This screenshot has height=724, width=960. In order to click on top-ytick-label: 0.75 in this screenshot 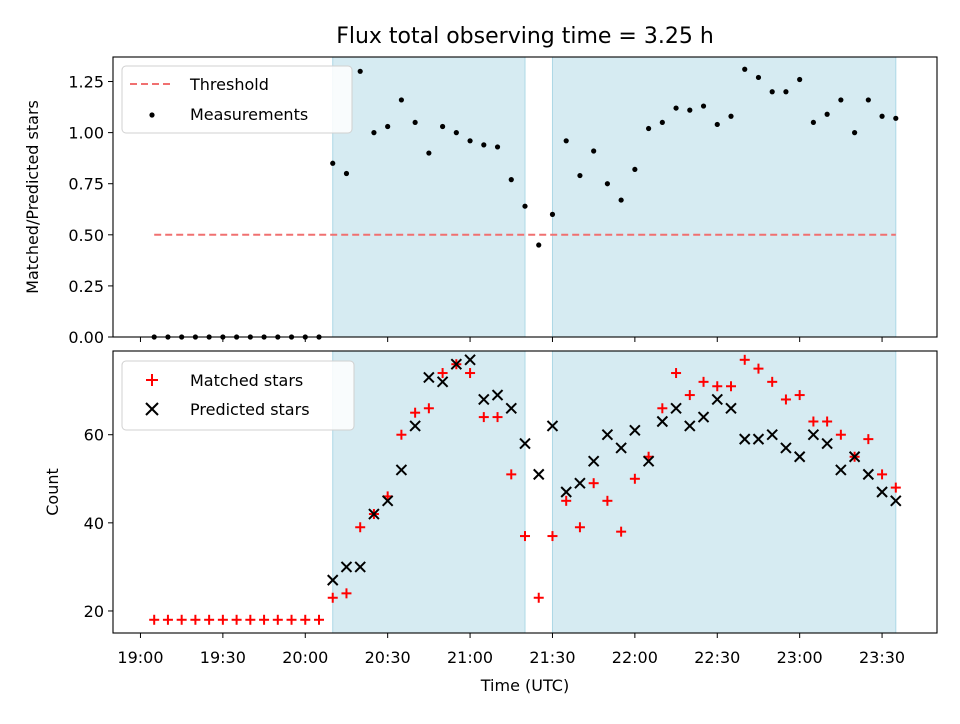, I will do `click(86, 184)`.